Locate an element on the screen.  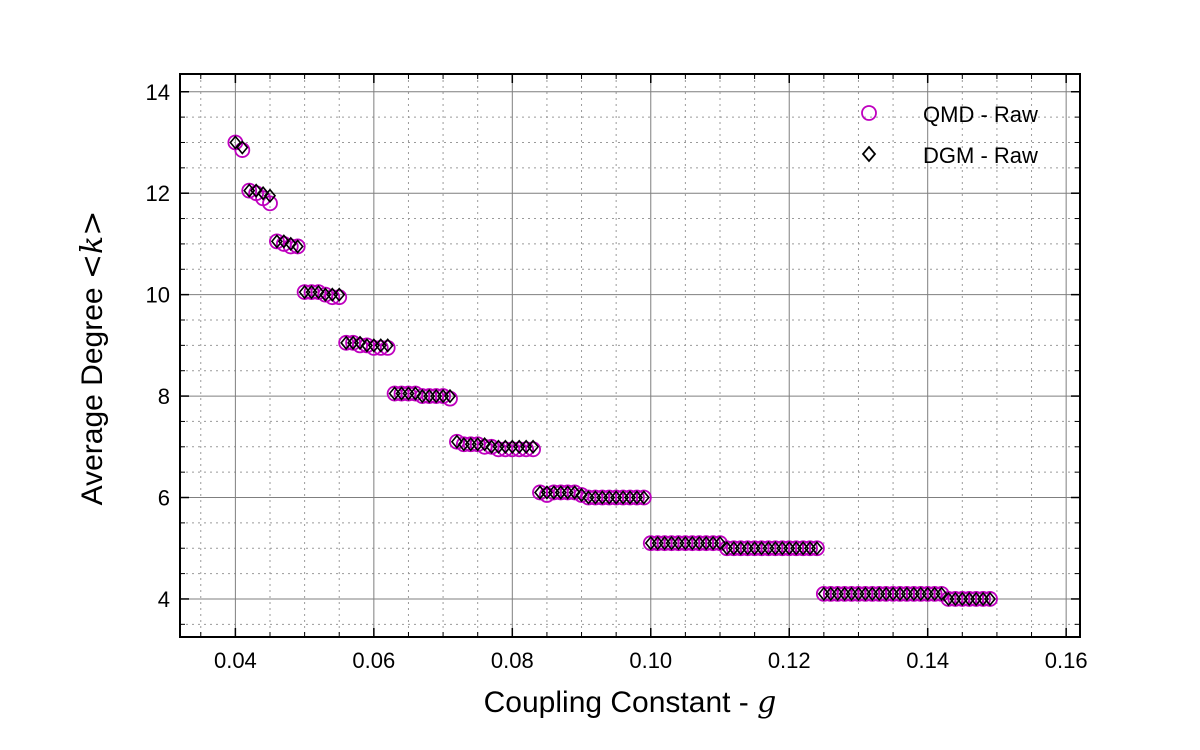
legend-dgm-marker is located at coordinates (869, 154).